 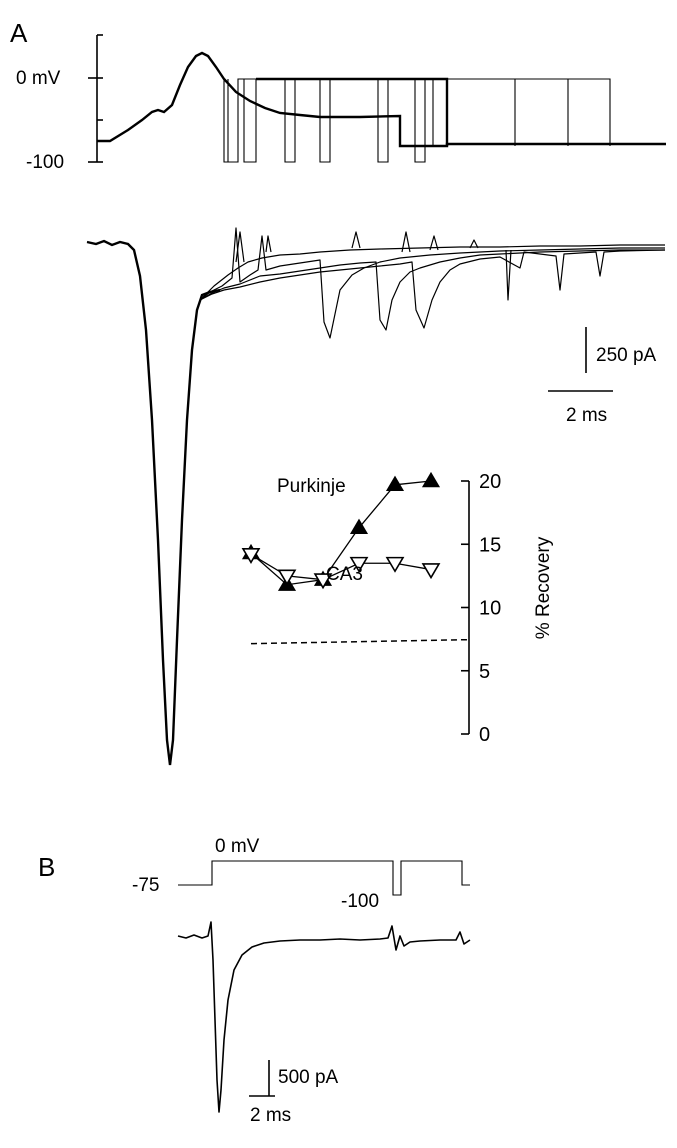 I want to click on transient-current-b, so click(x=324, y=1017).